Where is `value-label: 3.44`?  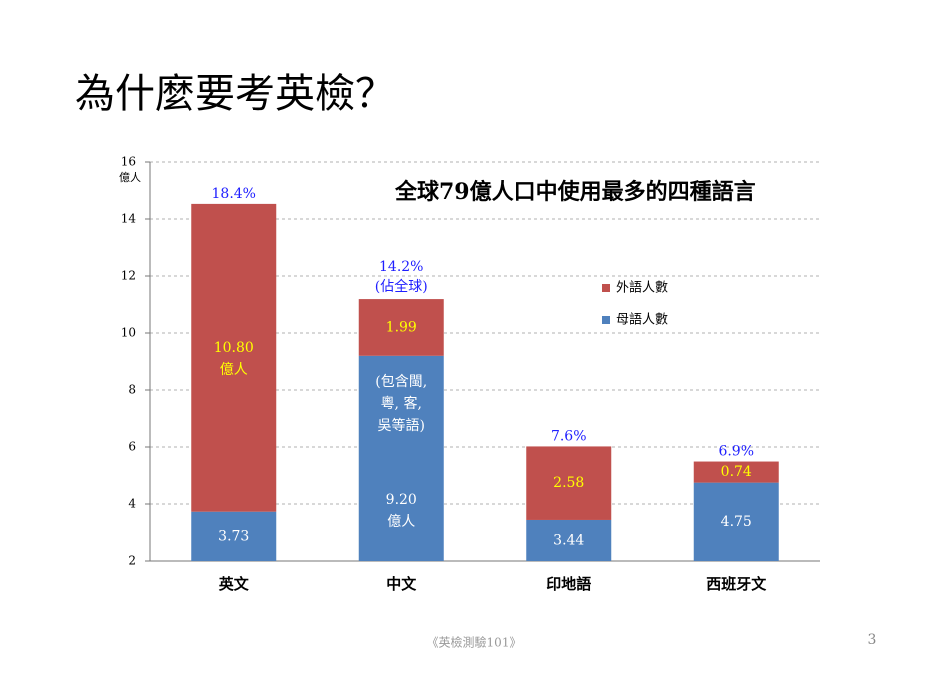
value-label: 3.44 is located at coordinates (568, 540).